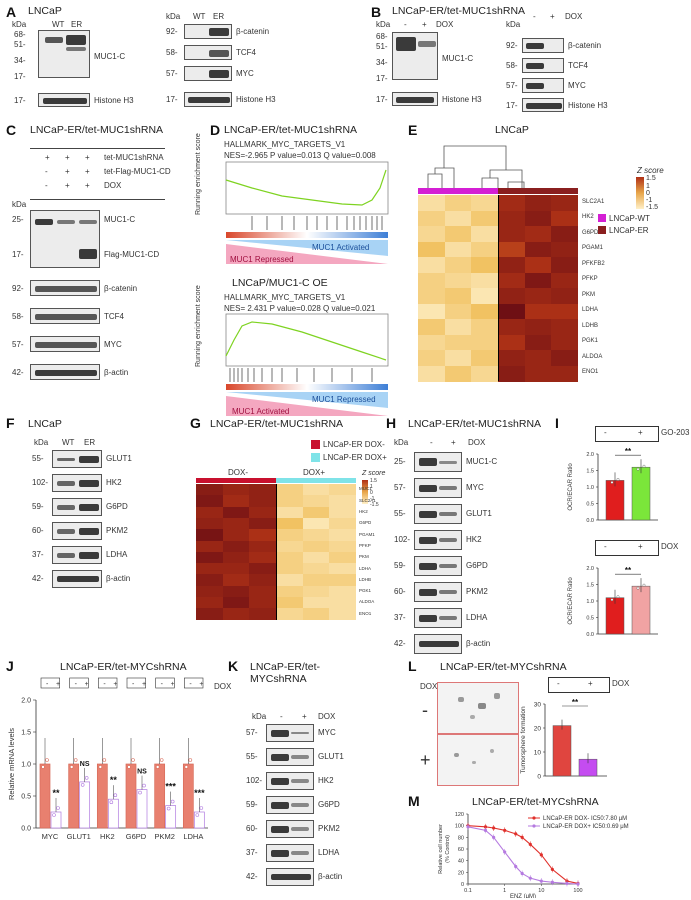 The width and height of the screenshot is (691, 900). Describe the element at coordinates (461, 873) in the screenshot. I see `panel-m-ytick: 20` at that location.